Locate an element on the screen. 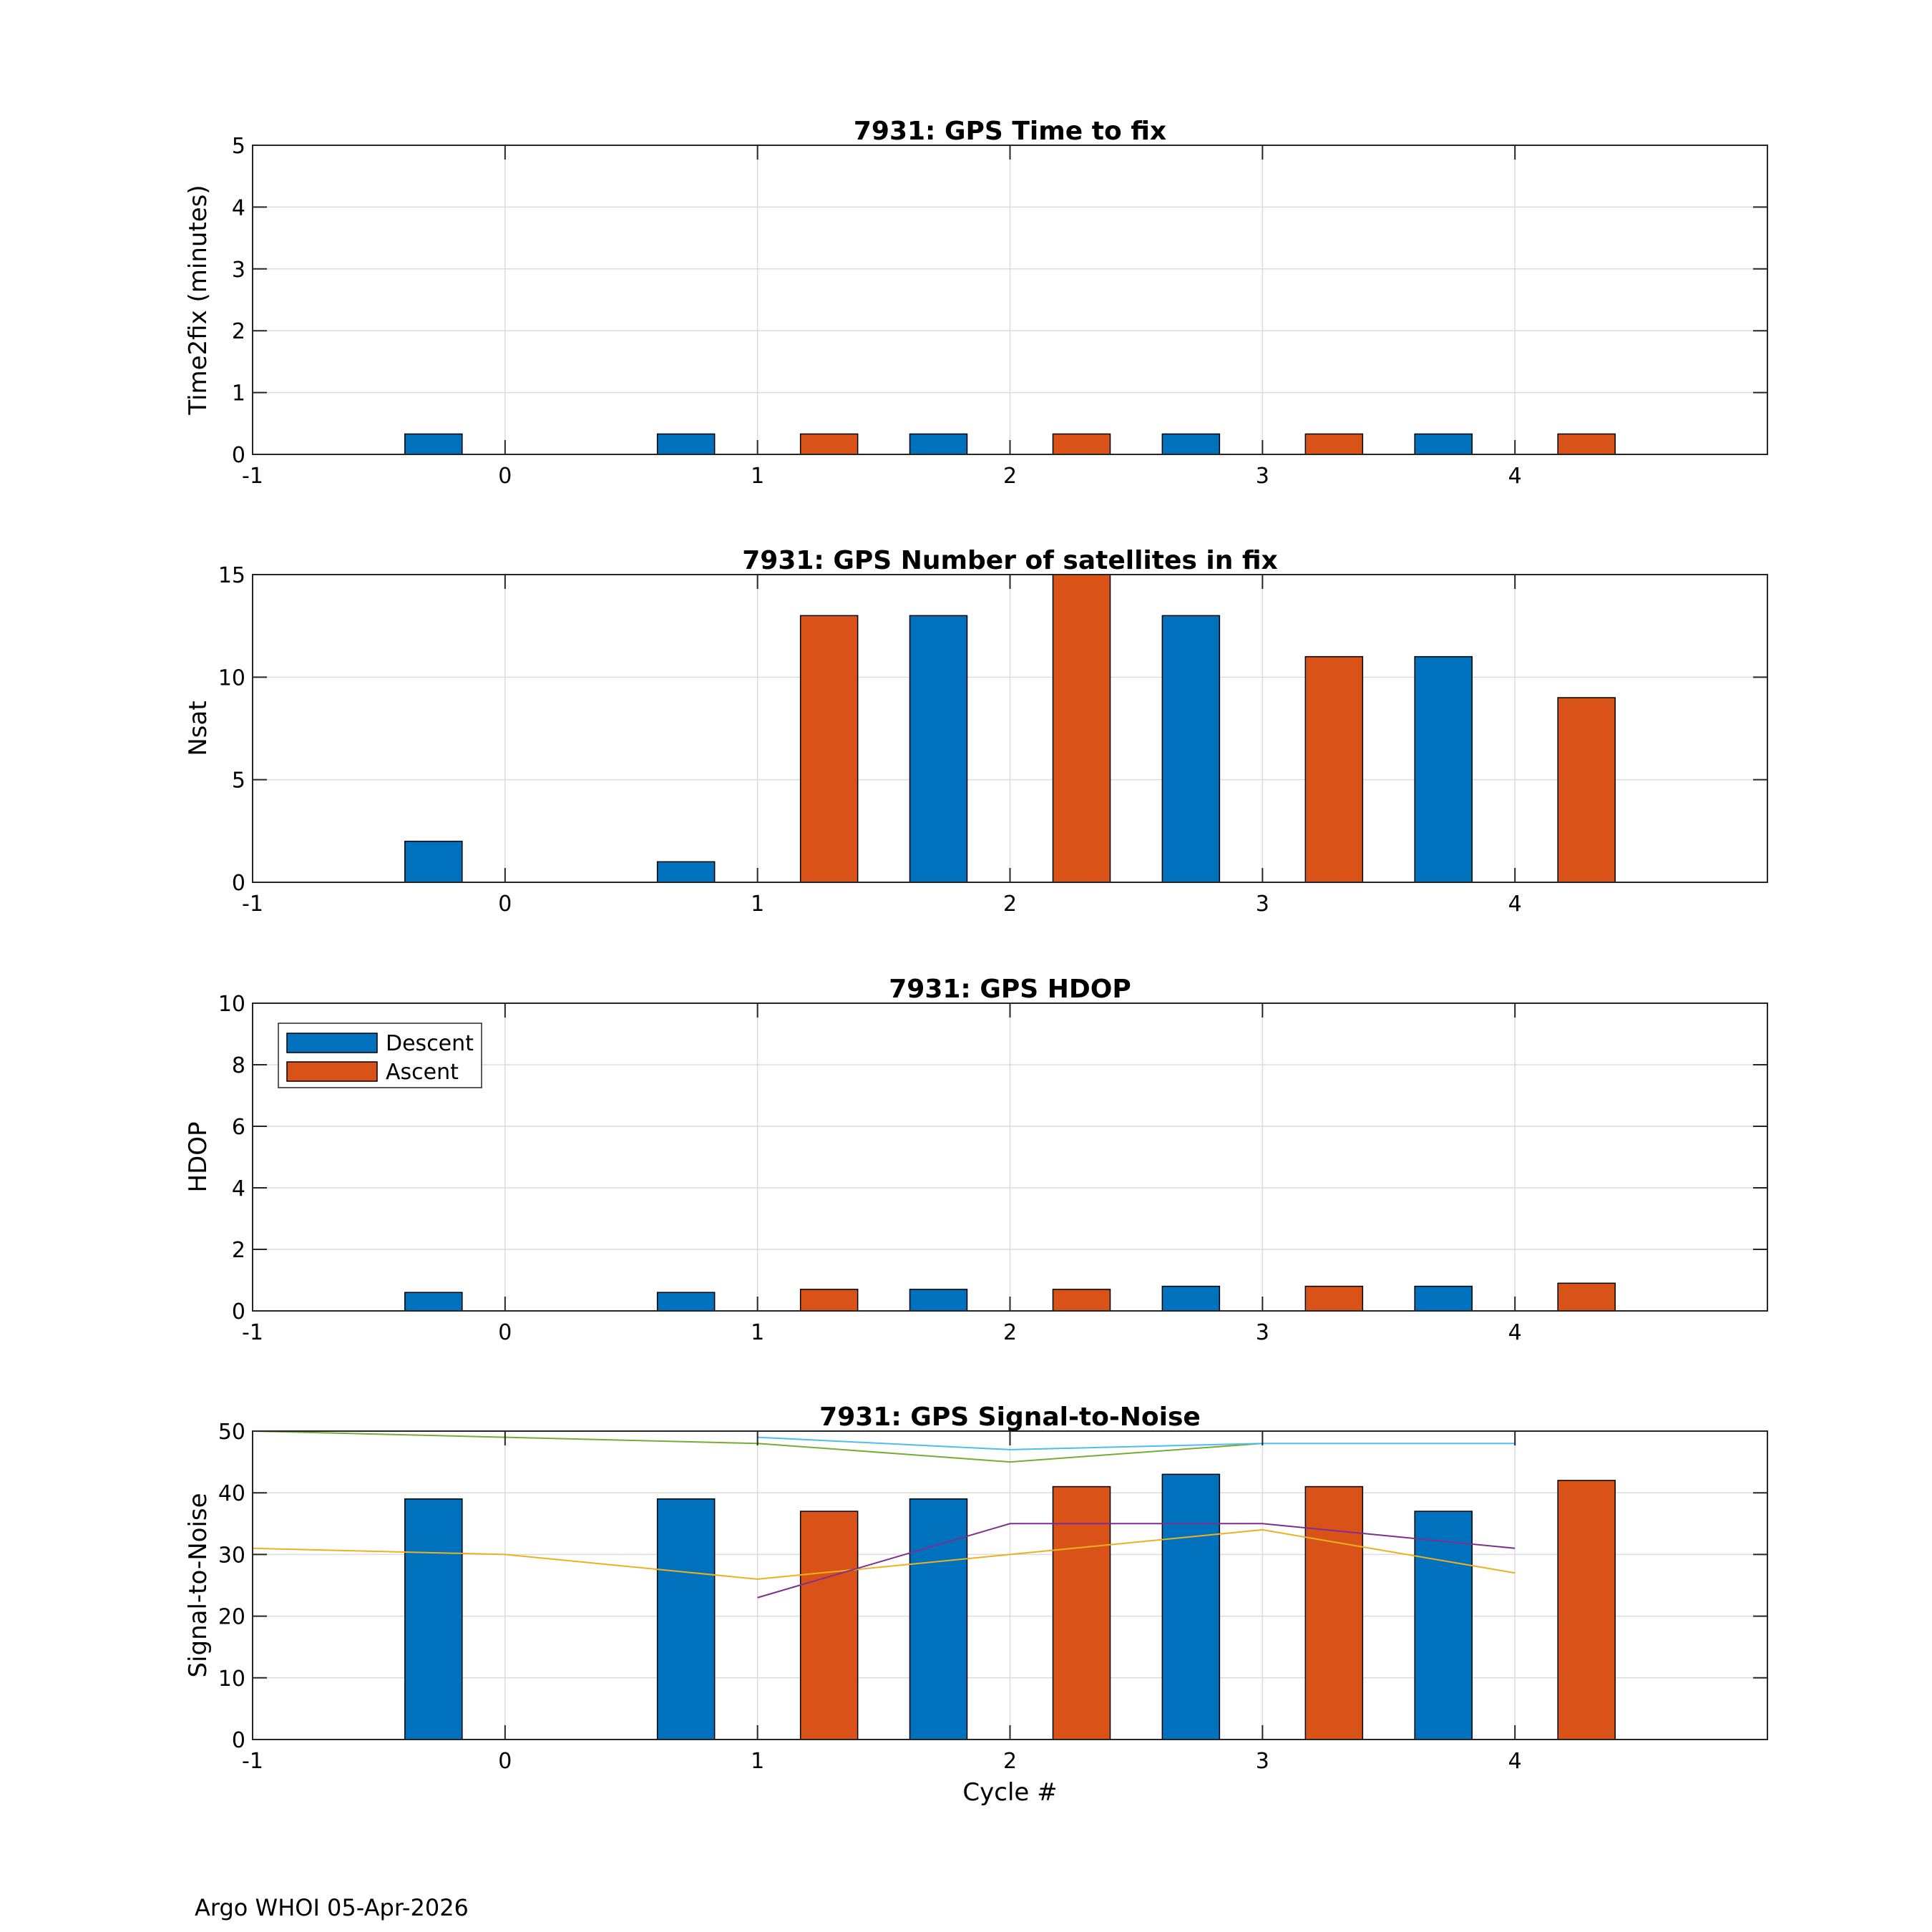  x-axis-label: Cycle # is located at coordinates (1009, 1792).